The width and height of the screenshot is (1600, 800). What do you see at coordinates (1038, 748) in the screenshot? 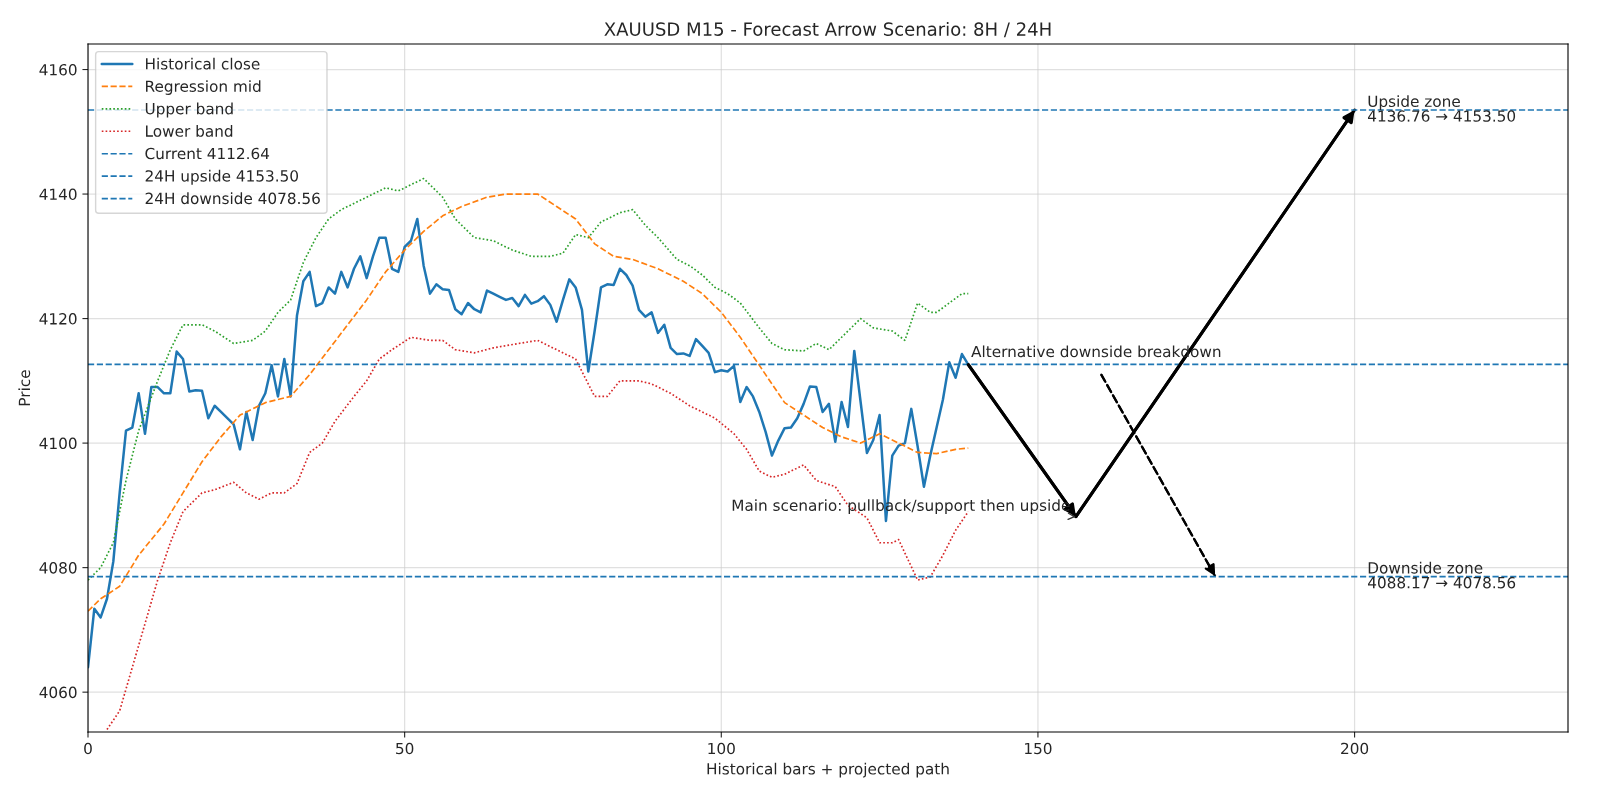
I see `x-tick-label: 150` at bounding box center [1038, 748].